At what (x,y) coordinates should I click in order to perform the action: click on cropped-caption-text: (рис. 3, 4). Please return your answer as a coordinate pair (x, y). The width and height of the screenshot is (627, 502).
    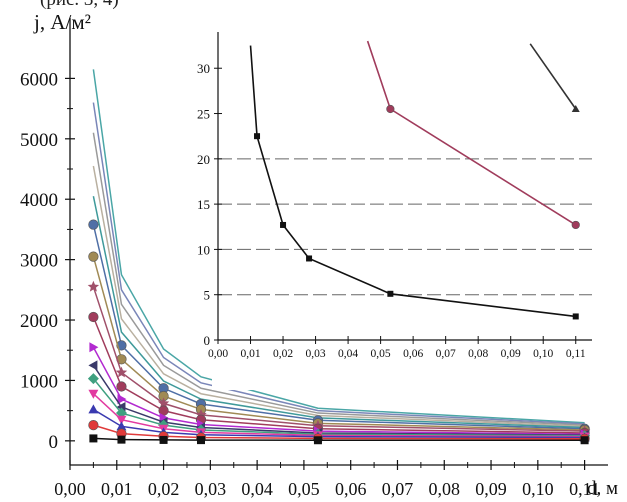
    Looking at the image, I should click on (79, 5).